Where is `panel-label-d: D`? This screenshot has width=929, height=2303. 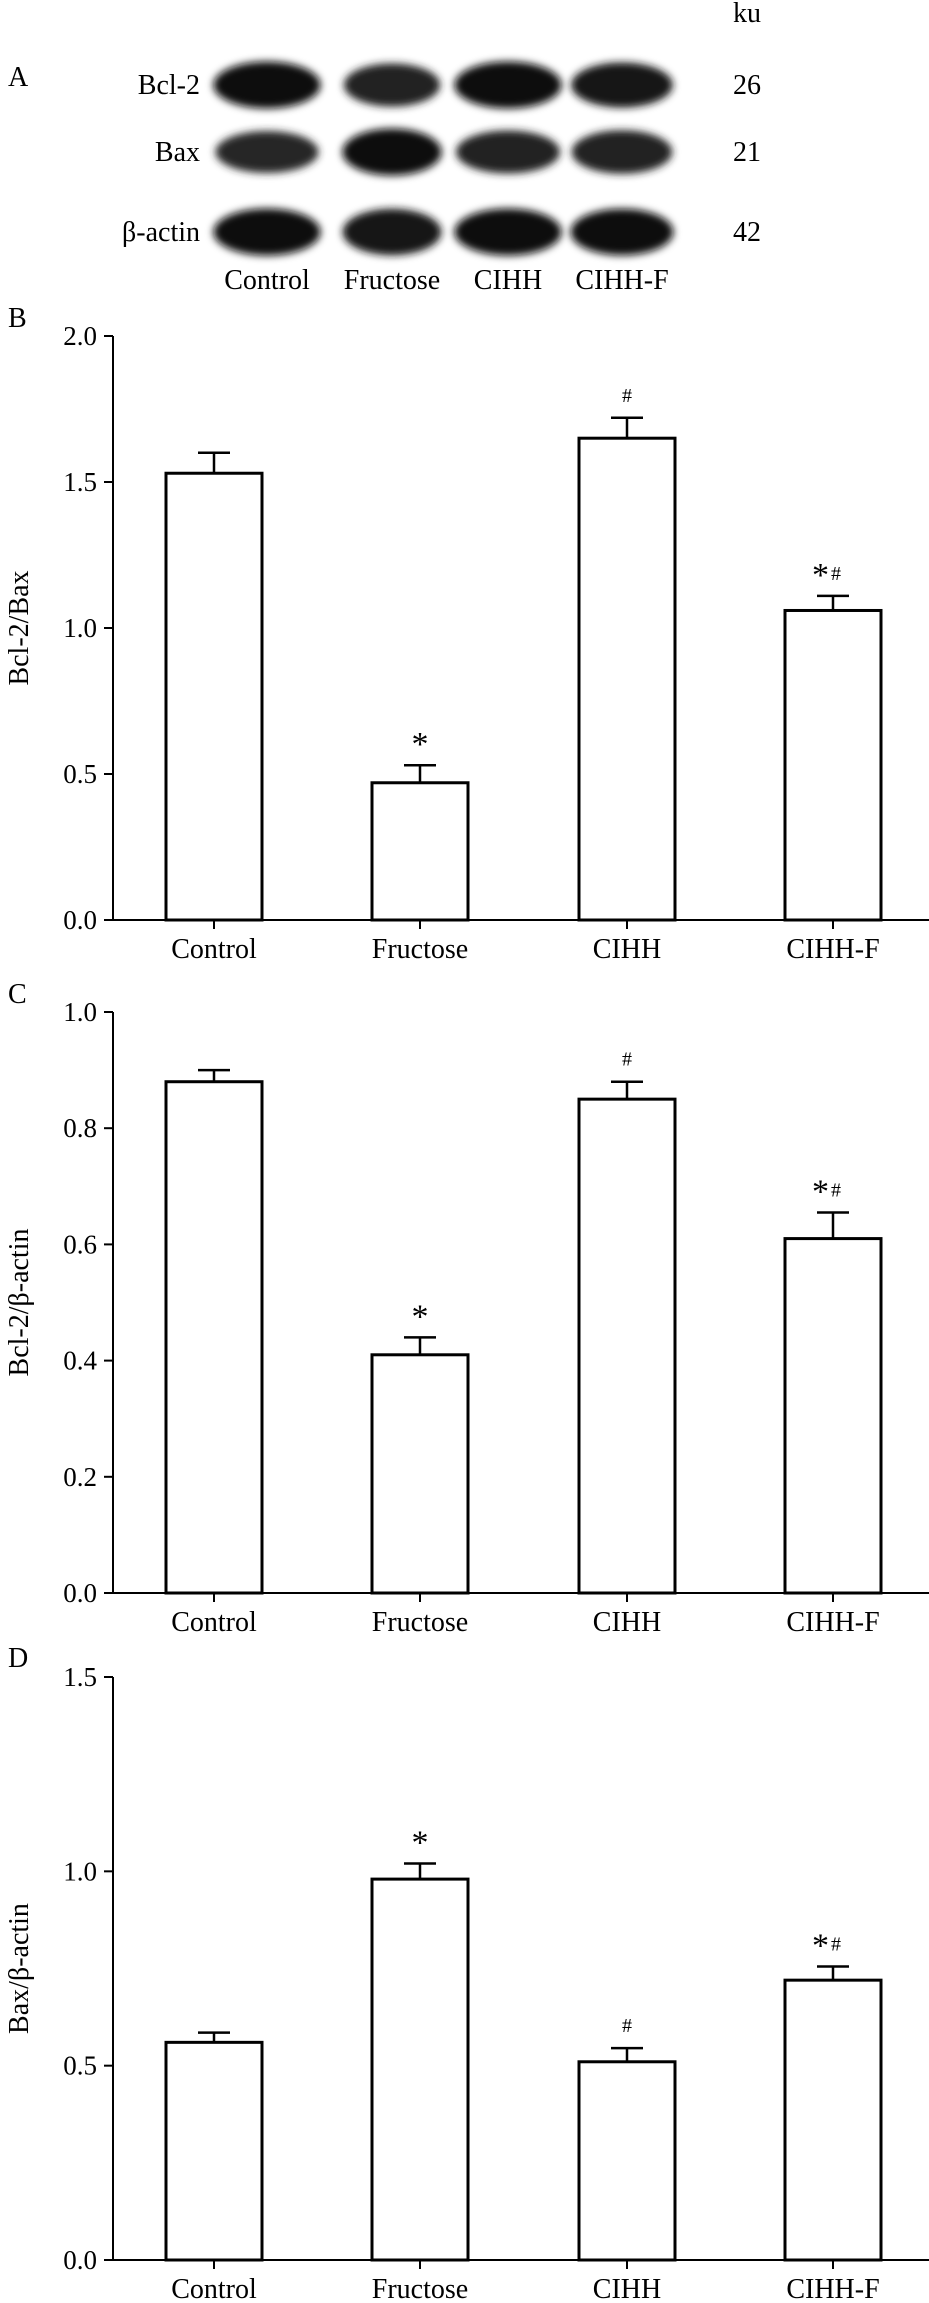
panel-label-d: D is located at coordinates (18, 1658).